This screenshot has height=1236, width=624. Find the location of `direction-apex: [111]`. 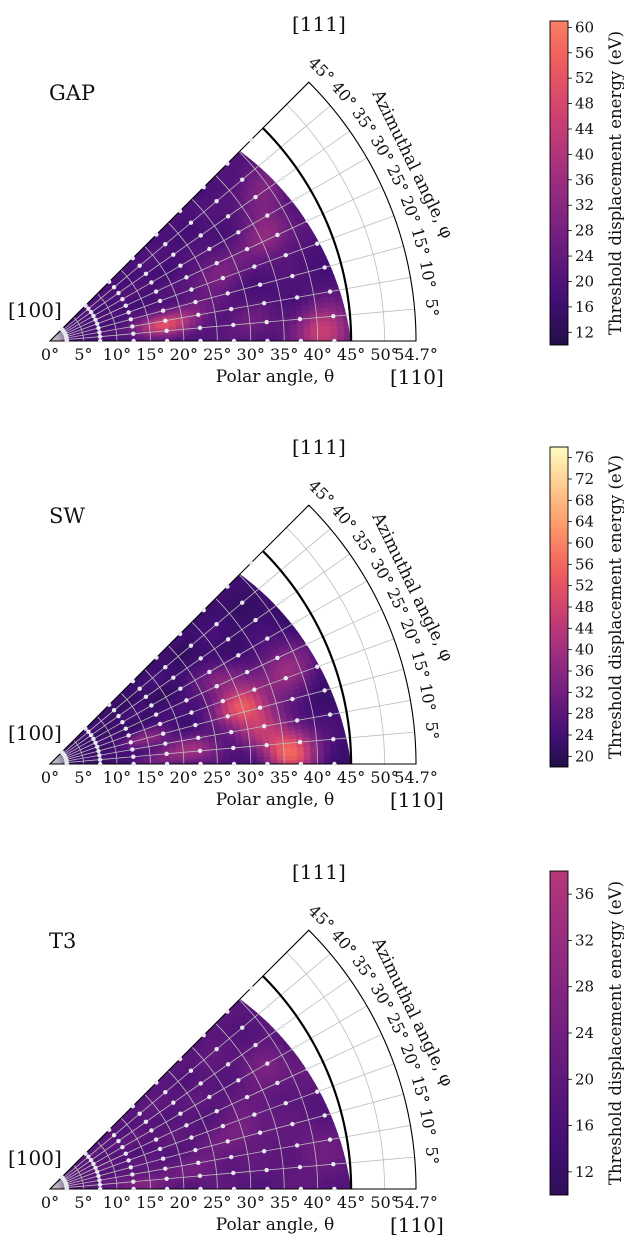

direction-apex: [111] is located at coordinates (319, 872).